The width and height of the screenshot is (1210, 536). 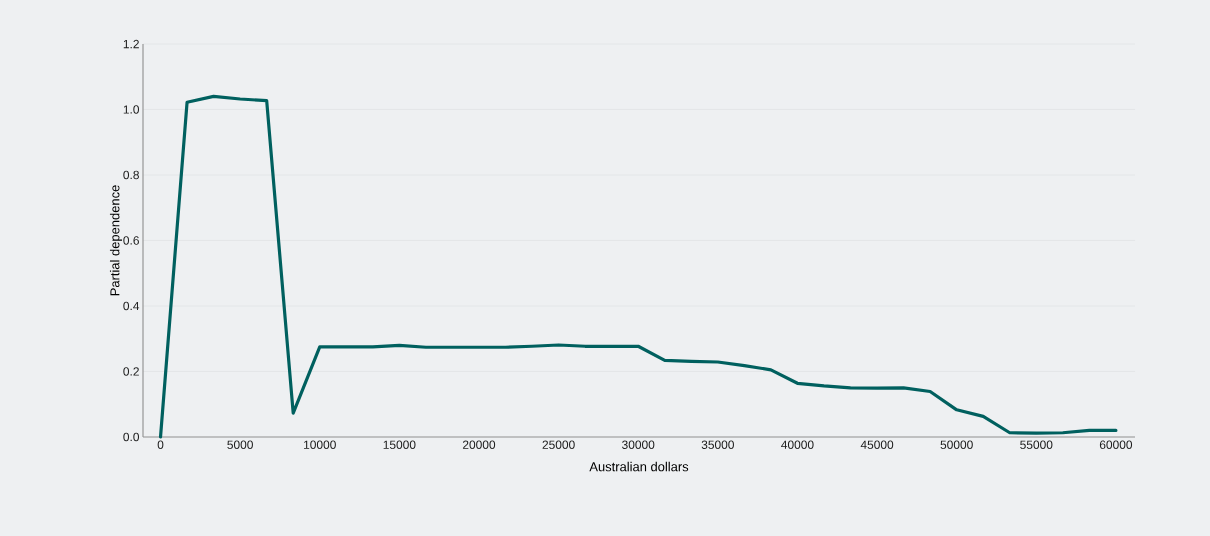 What do you see at coordinates (1116, 444) in the screenshot?
I see `x-tick-label: 60000` at bounding box center [1116, 444].